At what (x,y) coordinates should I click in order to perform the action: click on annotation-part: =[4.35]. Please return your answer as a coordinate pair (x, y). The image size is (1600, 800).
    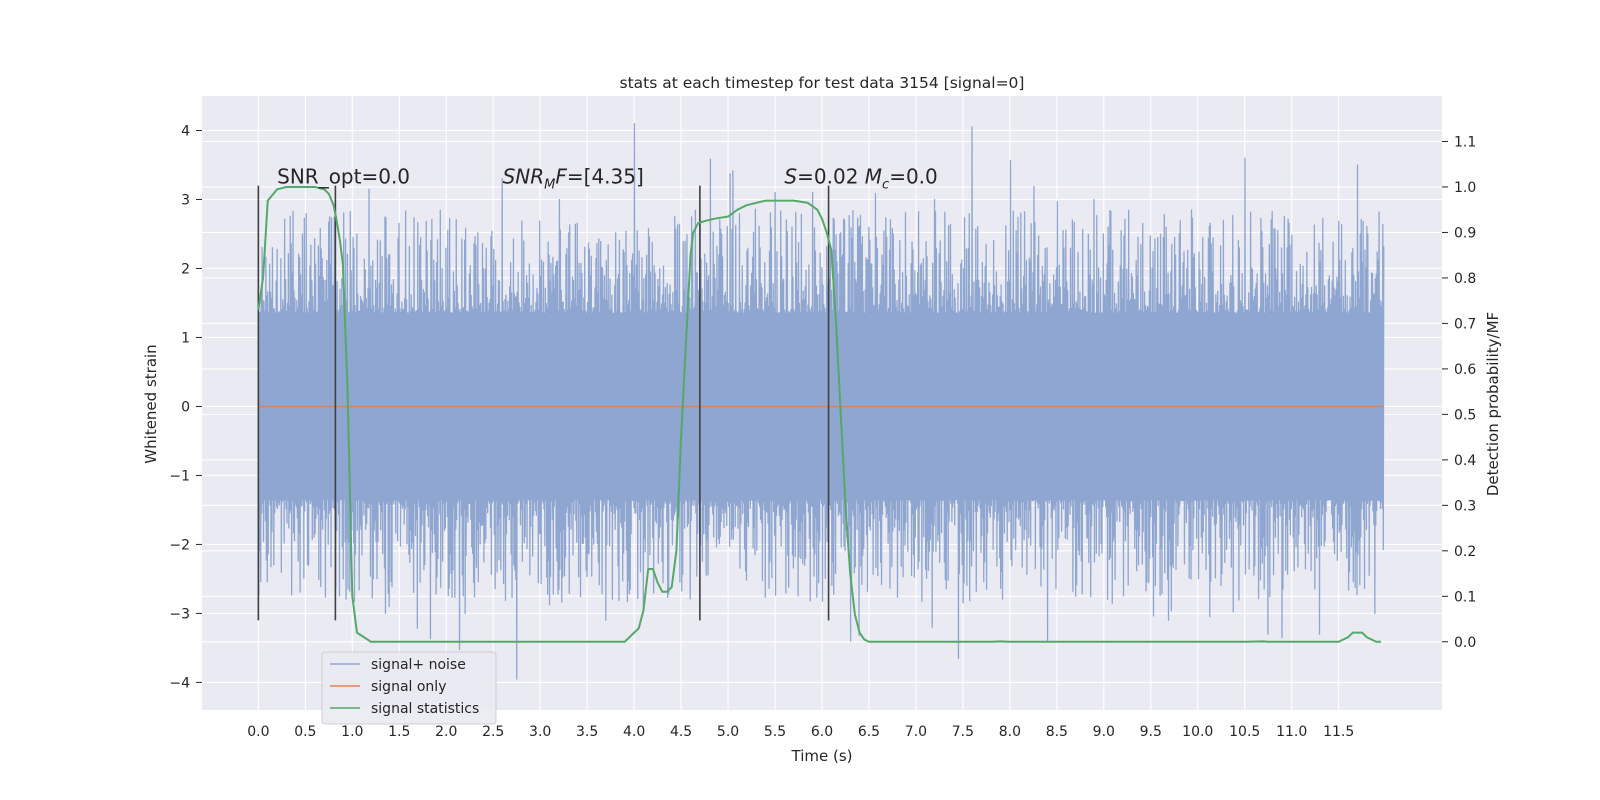
    Looking at the image, I should click on (605, 177).